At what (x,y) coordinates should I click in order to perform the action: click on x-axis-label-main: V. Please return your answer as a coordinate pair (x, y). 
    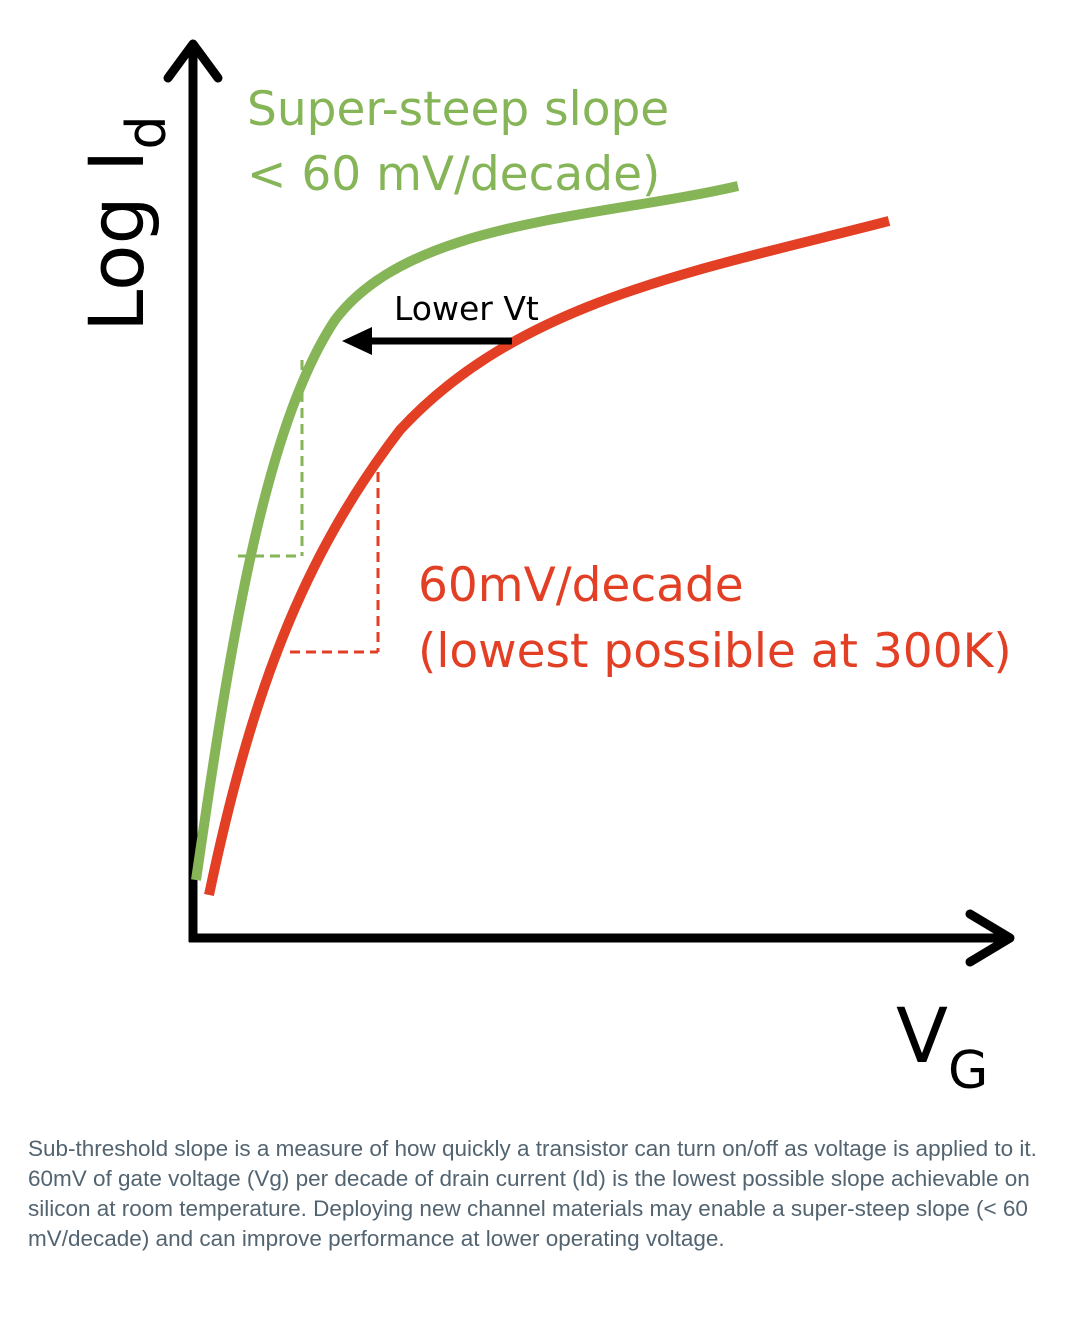
    Looking at the image, I should click on (922, 1035).